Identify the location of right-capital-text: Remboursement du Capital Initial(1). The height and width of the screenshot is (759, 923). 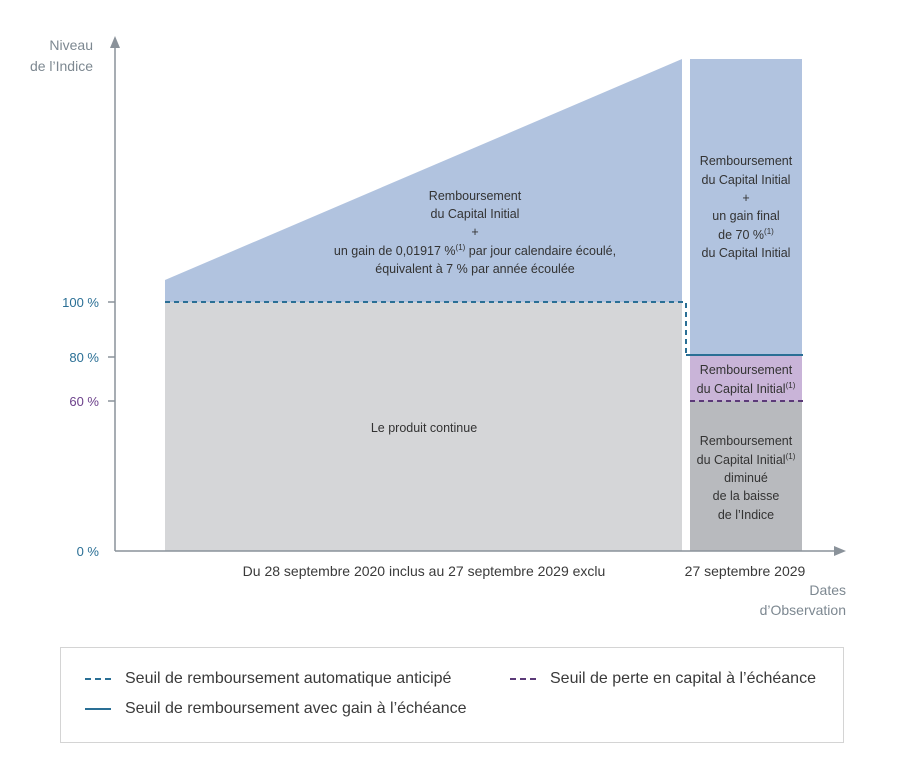
(746, 379).